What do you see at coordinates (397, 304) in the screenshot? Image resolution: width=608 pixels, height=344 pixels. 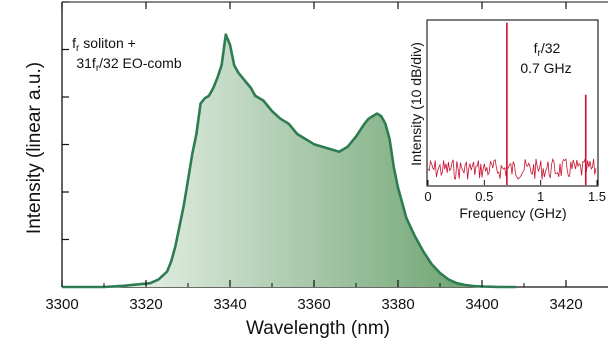 I see `x-tick-label: 3380` at bounding box center [397, 304].